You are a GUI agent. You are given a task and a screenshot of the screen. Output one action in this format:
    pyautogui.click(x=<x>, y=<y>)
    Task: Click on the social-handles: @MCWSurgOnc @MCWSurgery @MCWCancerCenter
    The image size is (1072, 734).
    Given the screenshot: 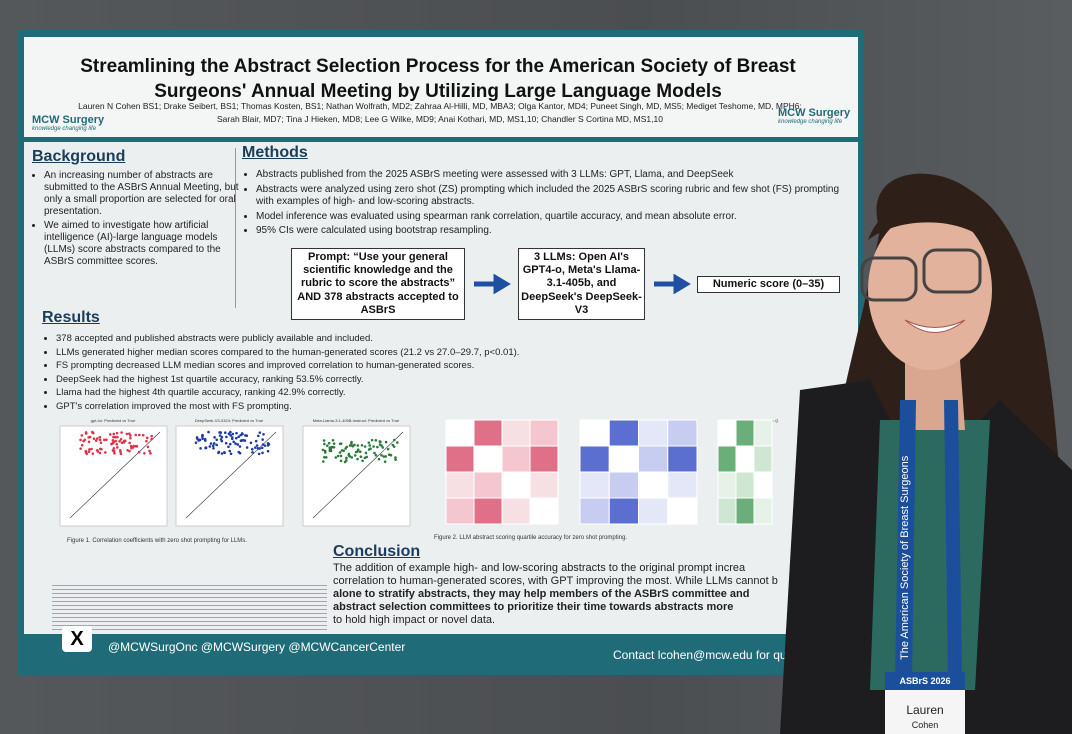 What is the action you would take?
    pyautogui.click(x=257, y=647)
    